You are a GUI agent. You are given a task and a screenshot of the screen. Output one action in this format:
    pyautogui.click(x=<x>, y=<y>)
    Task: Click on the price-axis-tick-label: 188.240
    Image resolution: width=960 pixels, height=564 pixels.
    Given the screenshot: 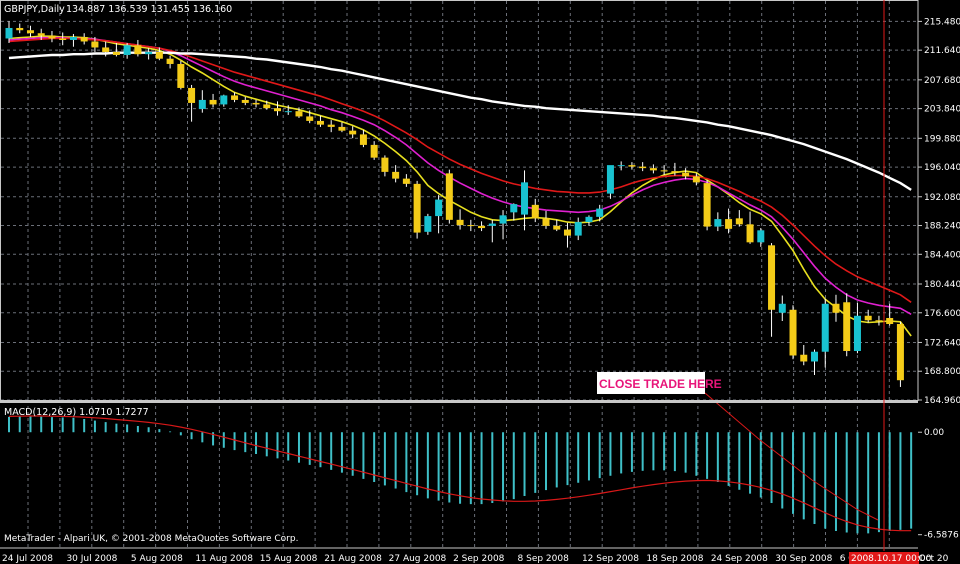 What is the action you would take?
    pyautogui.click(x=942, y=227)
    